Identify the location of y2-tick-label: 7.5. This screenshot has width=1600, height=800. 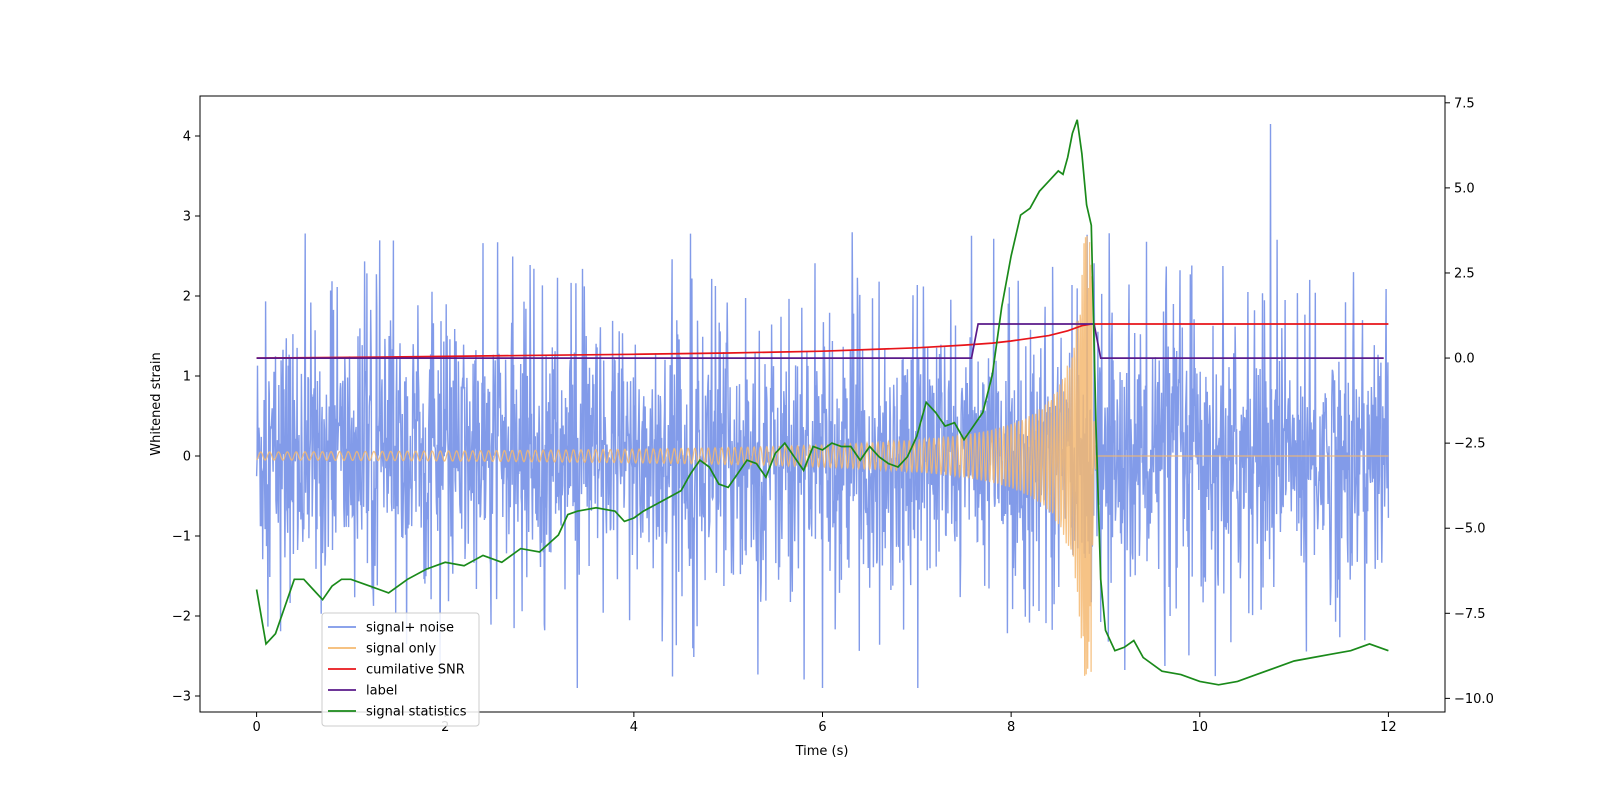
(1464, 103).